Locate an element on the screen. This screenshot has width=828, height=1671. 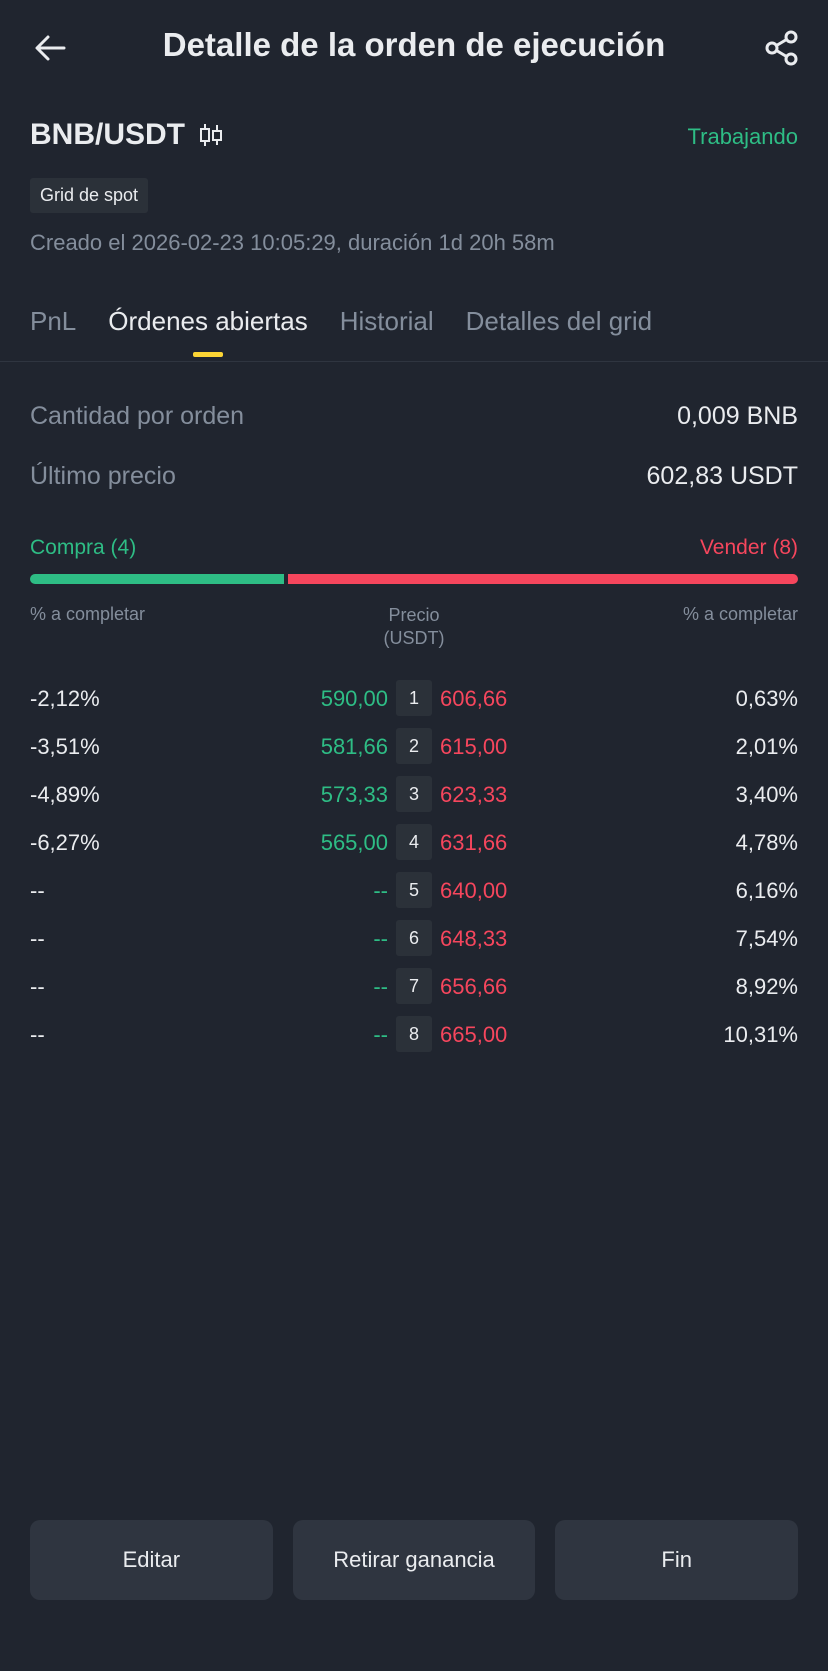
grid-row: -3,51% 581,66 2 615,00 2,01% is located at coordinates (414, 750).